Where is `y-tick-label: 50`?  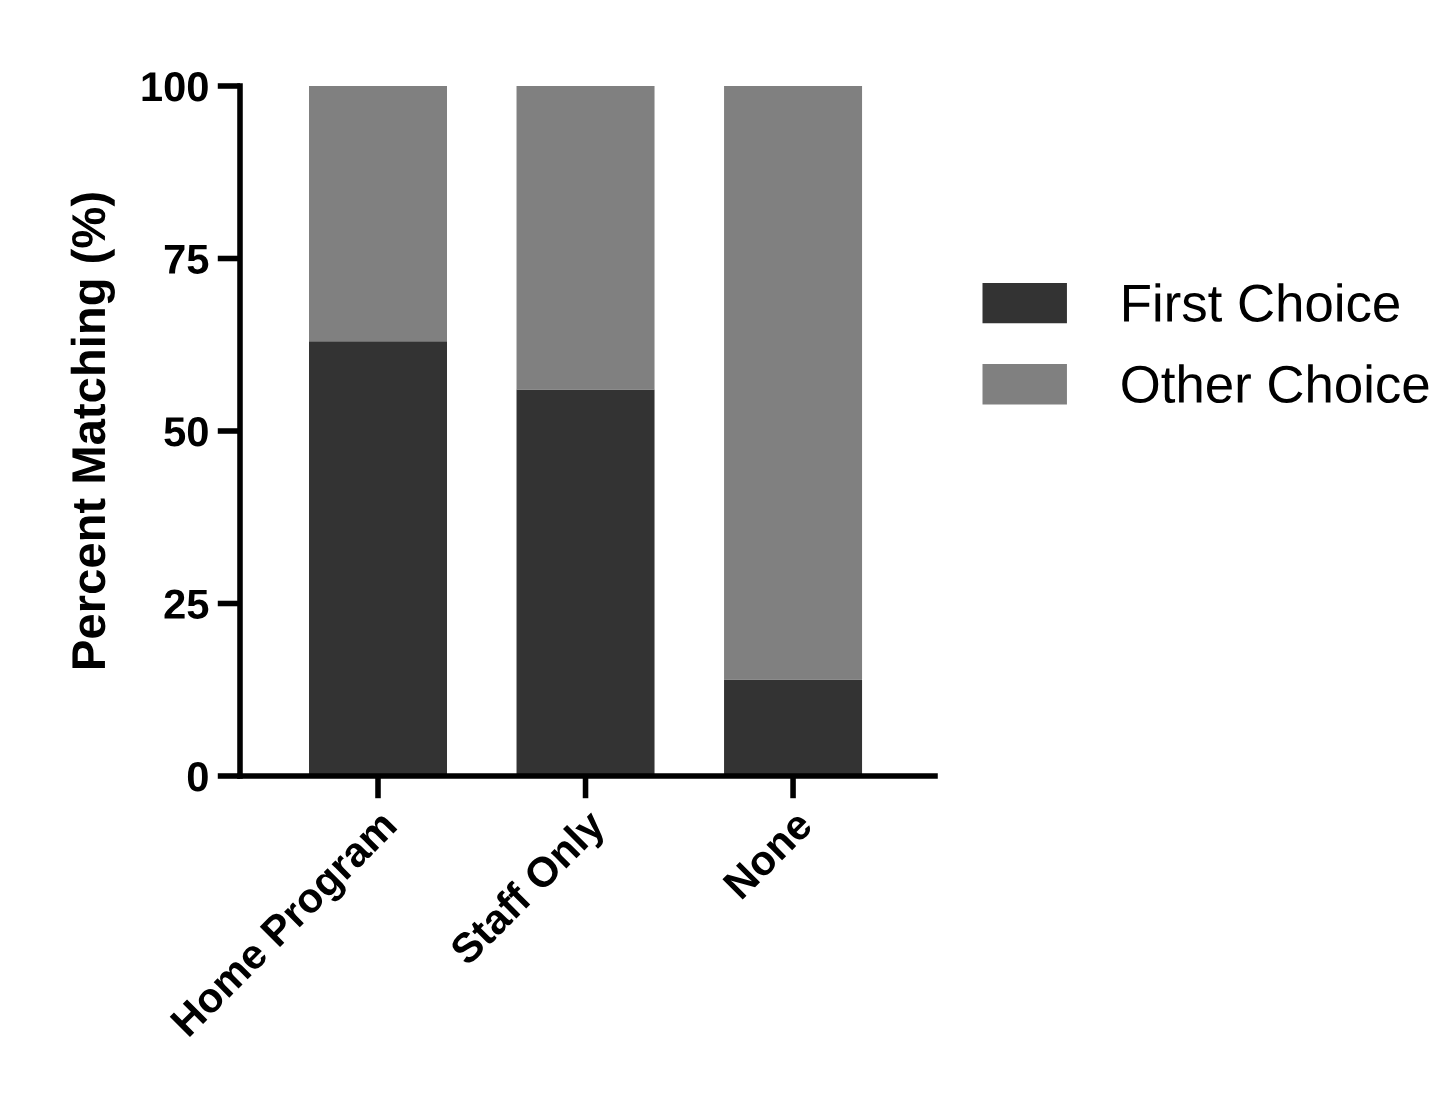
y-tick-label: 50 is located at coordinates (186, 432).